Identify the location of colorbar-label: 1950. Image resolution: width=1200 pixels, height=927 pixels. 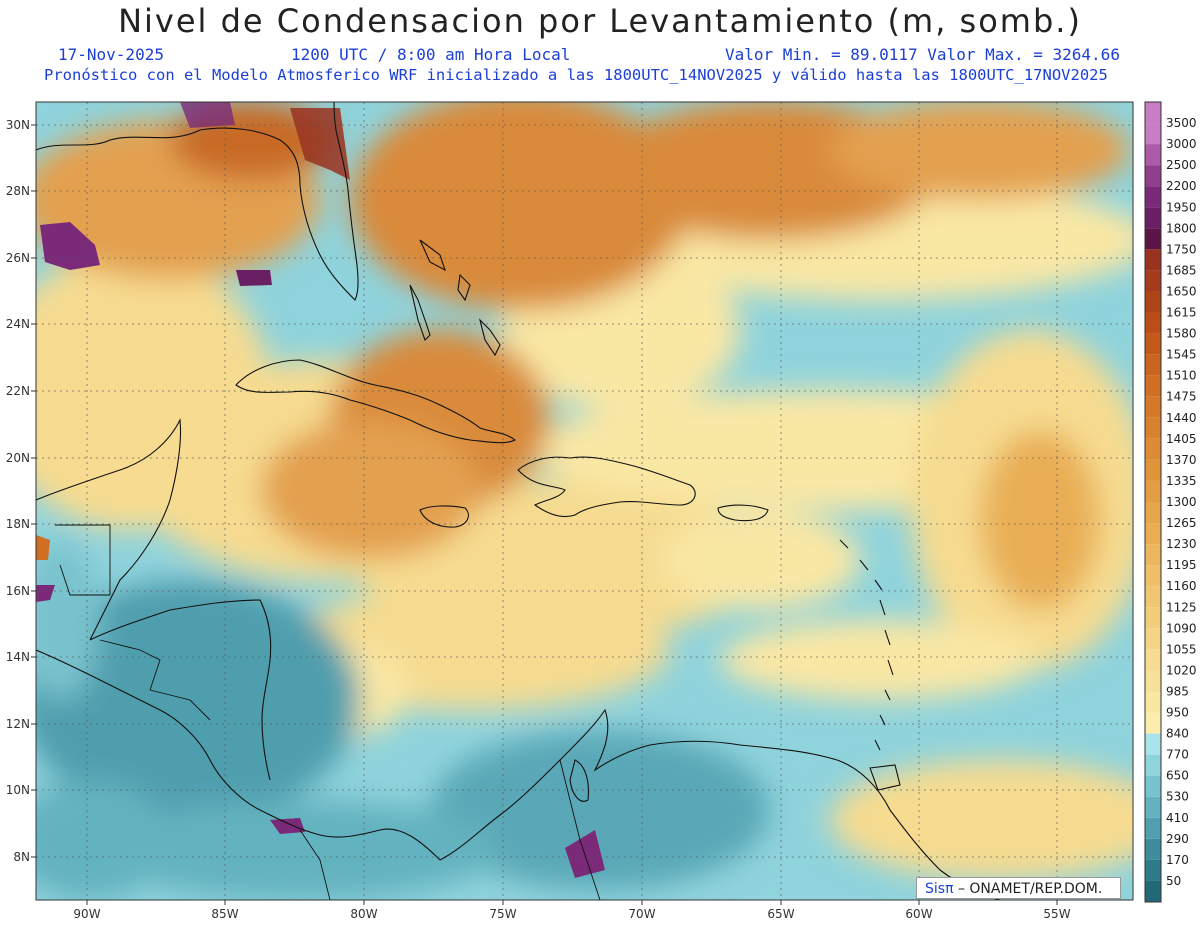
(1181, 207).